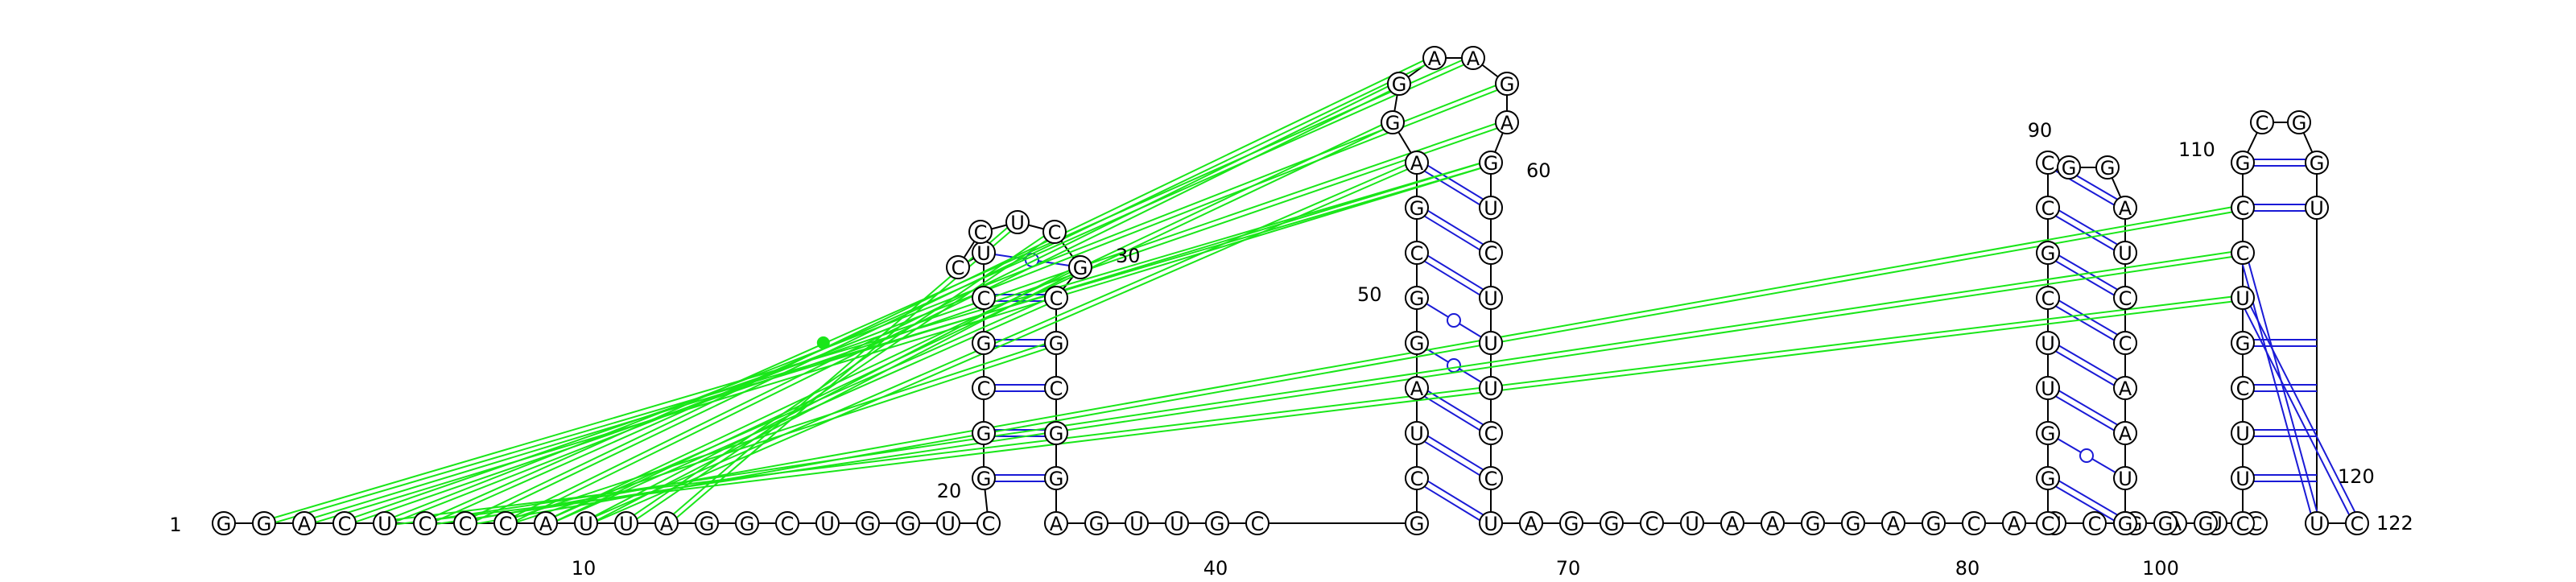 The width and height of the screenshot is (2576, 582). What do you see at coordinates (2299, 122) in the screenshot?
I see `nucleotide-118: G` at bounding box center [2299, 122].